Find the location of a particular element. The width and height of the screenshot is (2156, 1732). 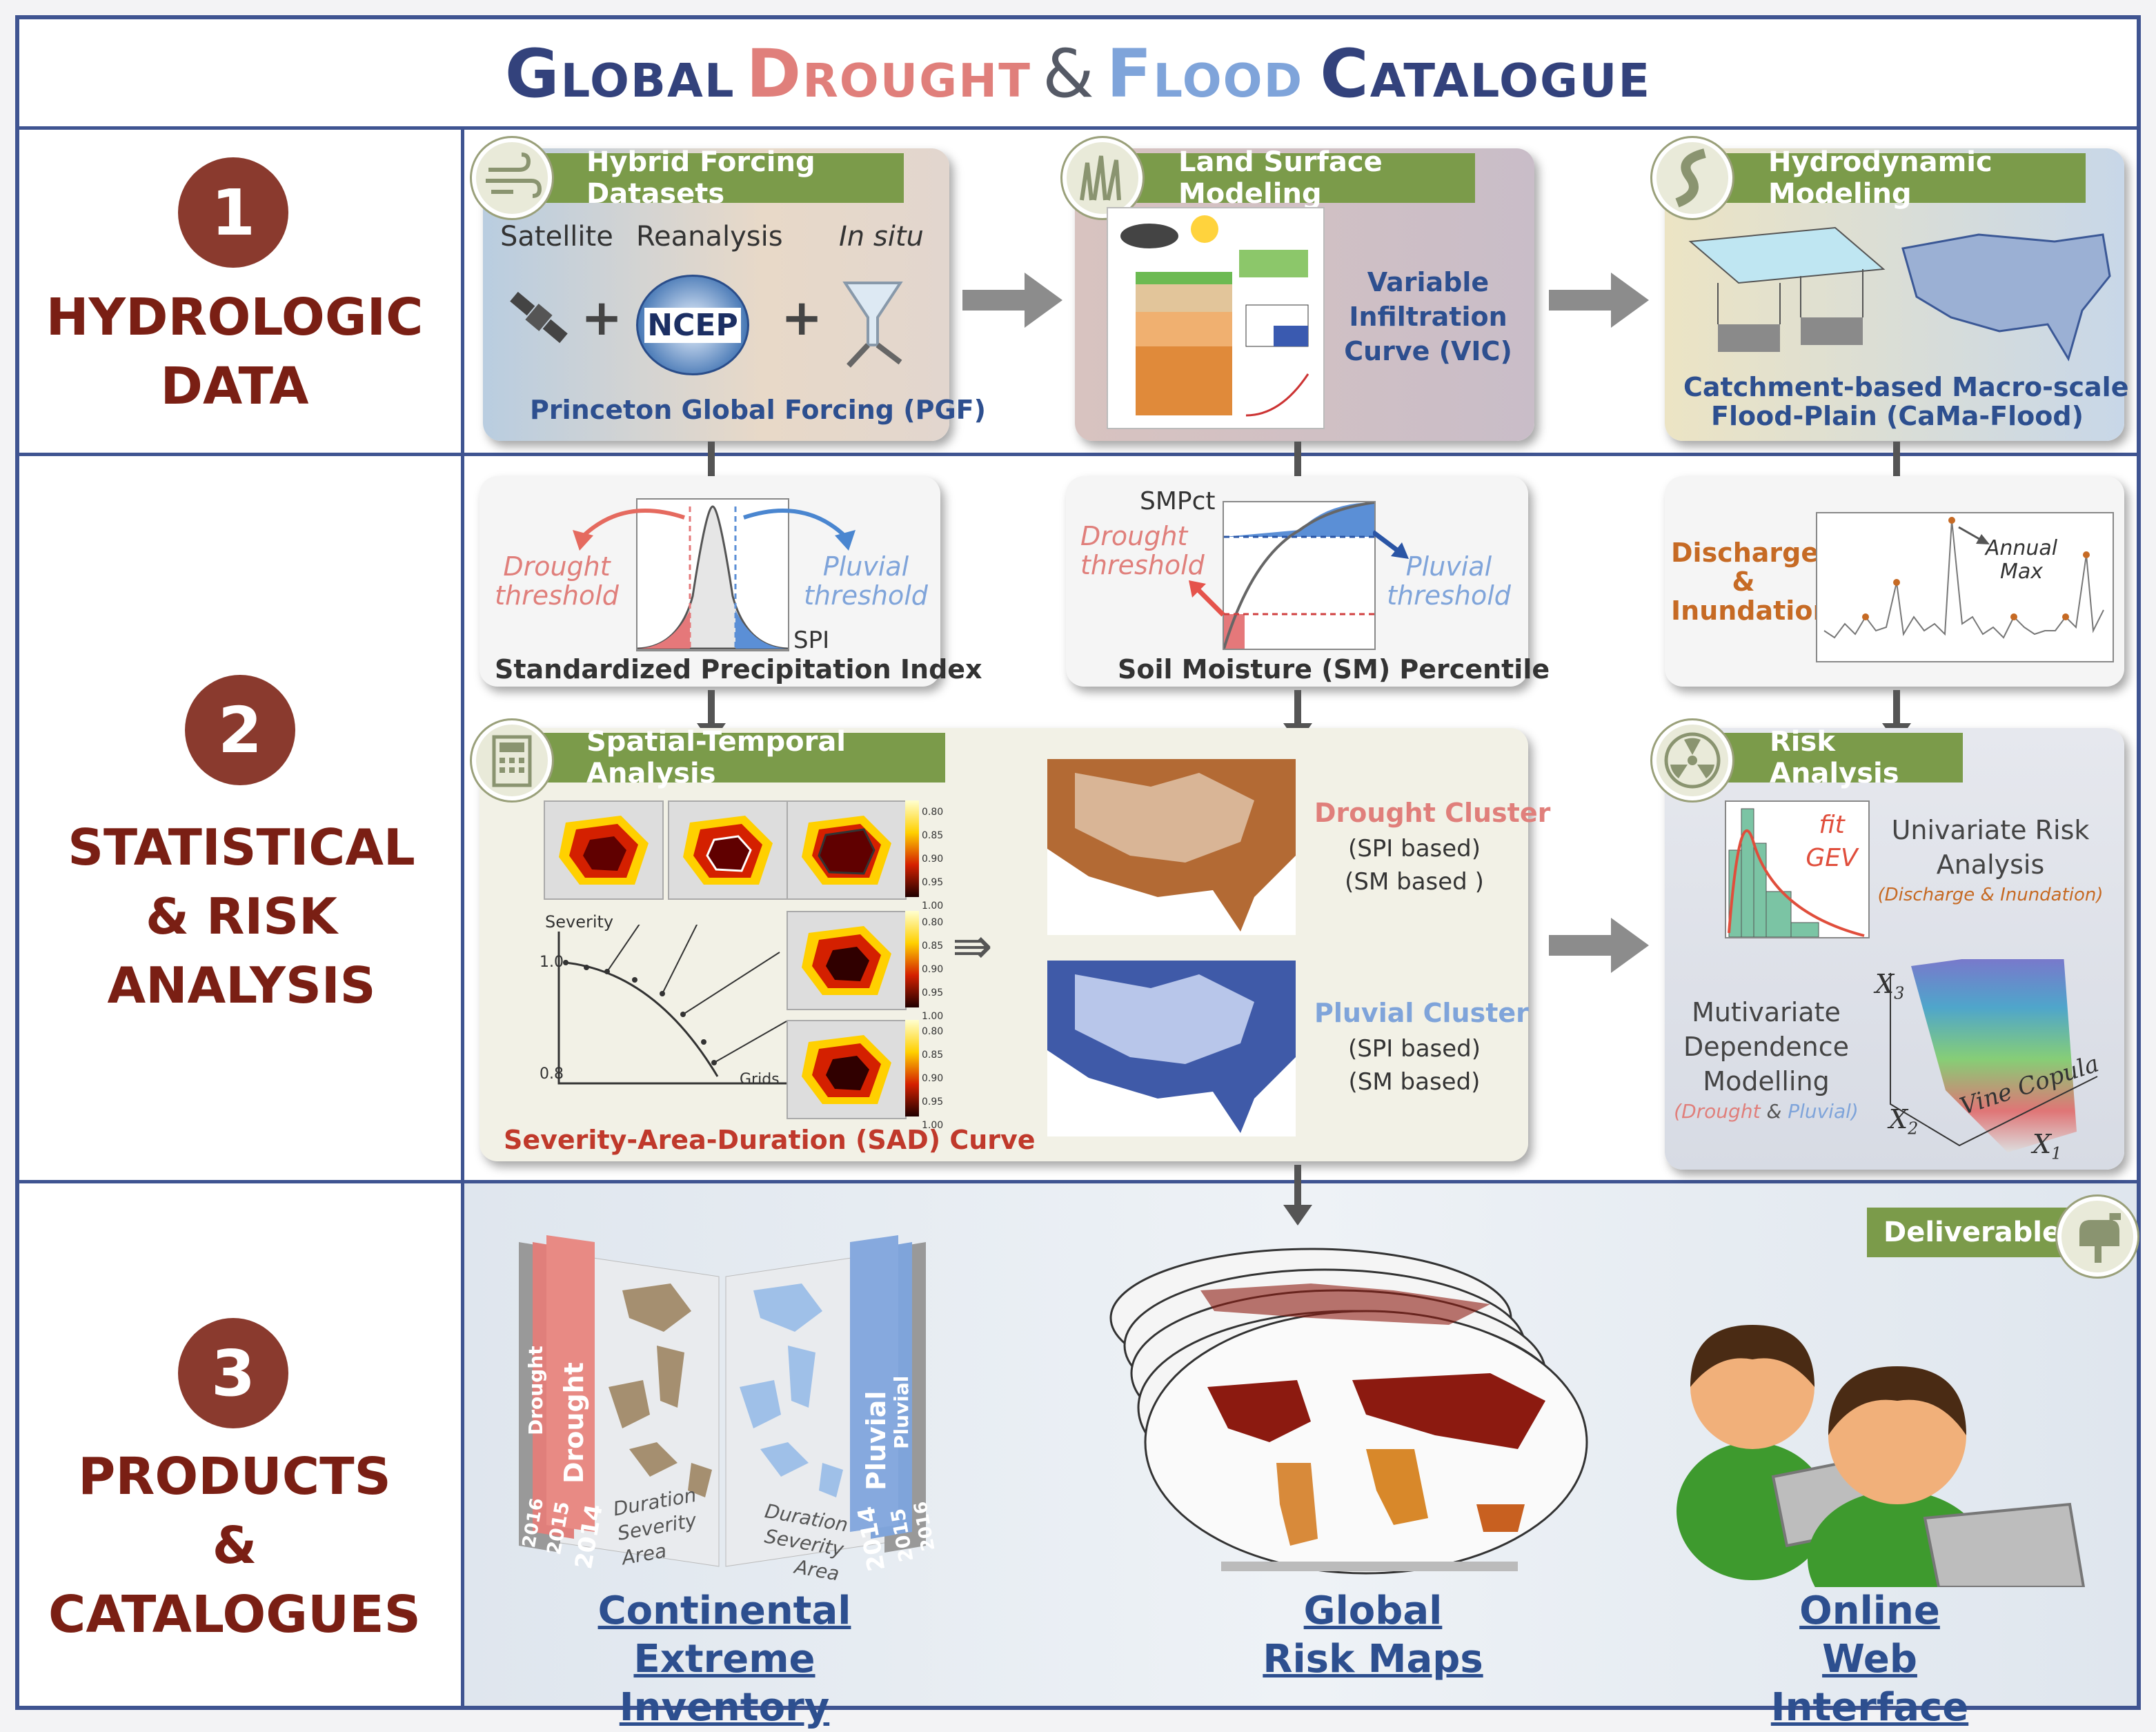

univariate-label: Univariate Risk Analysis is located at coordinates (1991, 847).